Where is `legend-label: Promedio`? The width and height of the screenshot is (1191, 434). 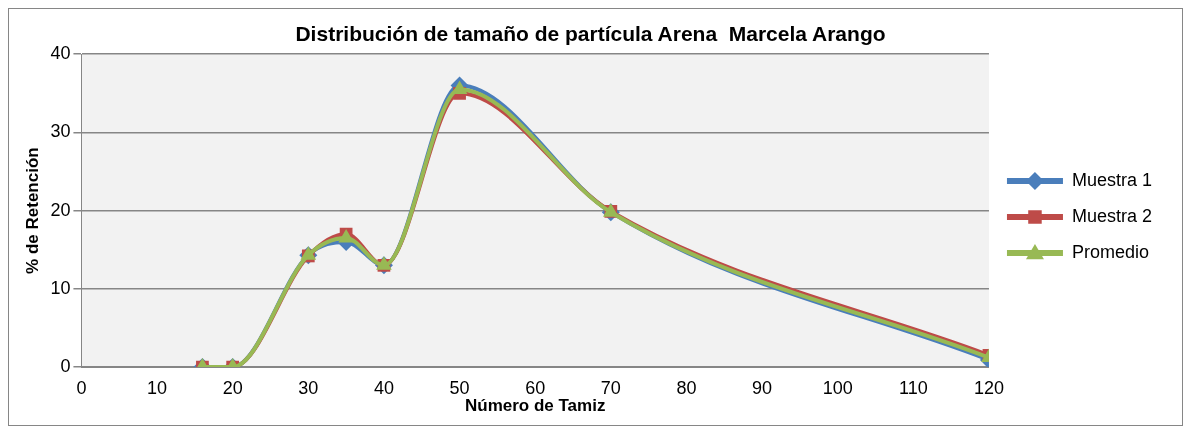 legend-label: Promedio is located at coordinates (1110, 251).